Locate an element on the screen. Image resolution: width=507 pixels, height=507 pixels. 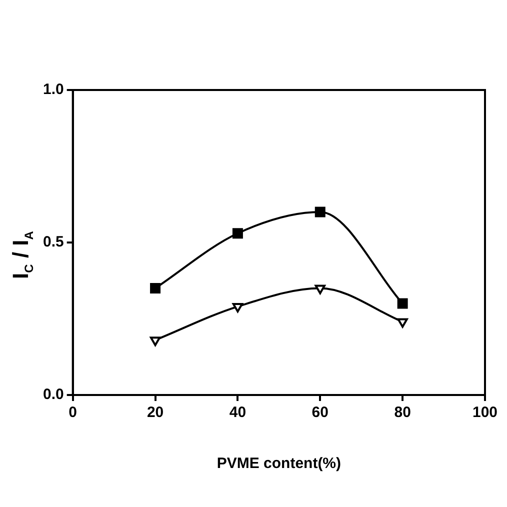
x-tick-label: 40 is located at coordinates (237, 413).